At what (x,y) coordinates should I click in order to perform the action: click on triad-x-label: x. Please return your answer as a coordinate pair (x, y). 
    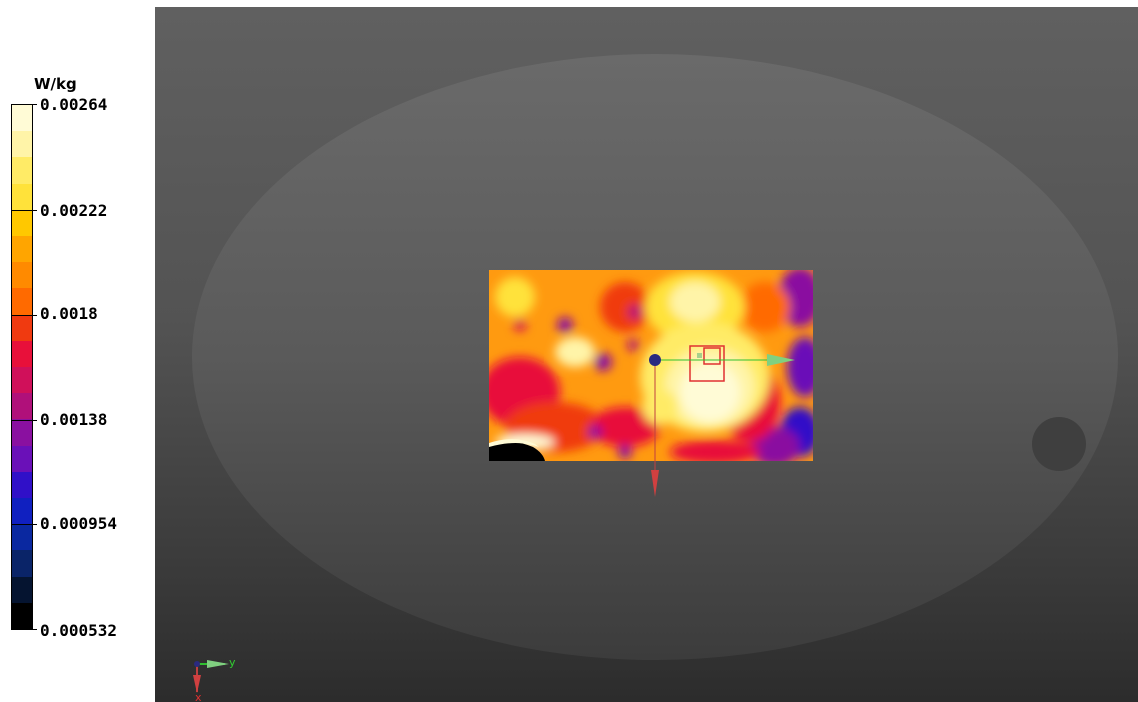
    Looking at the image, I should click on (198, 696).